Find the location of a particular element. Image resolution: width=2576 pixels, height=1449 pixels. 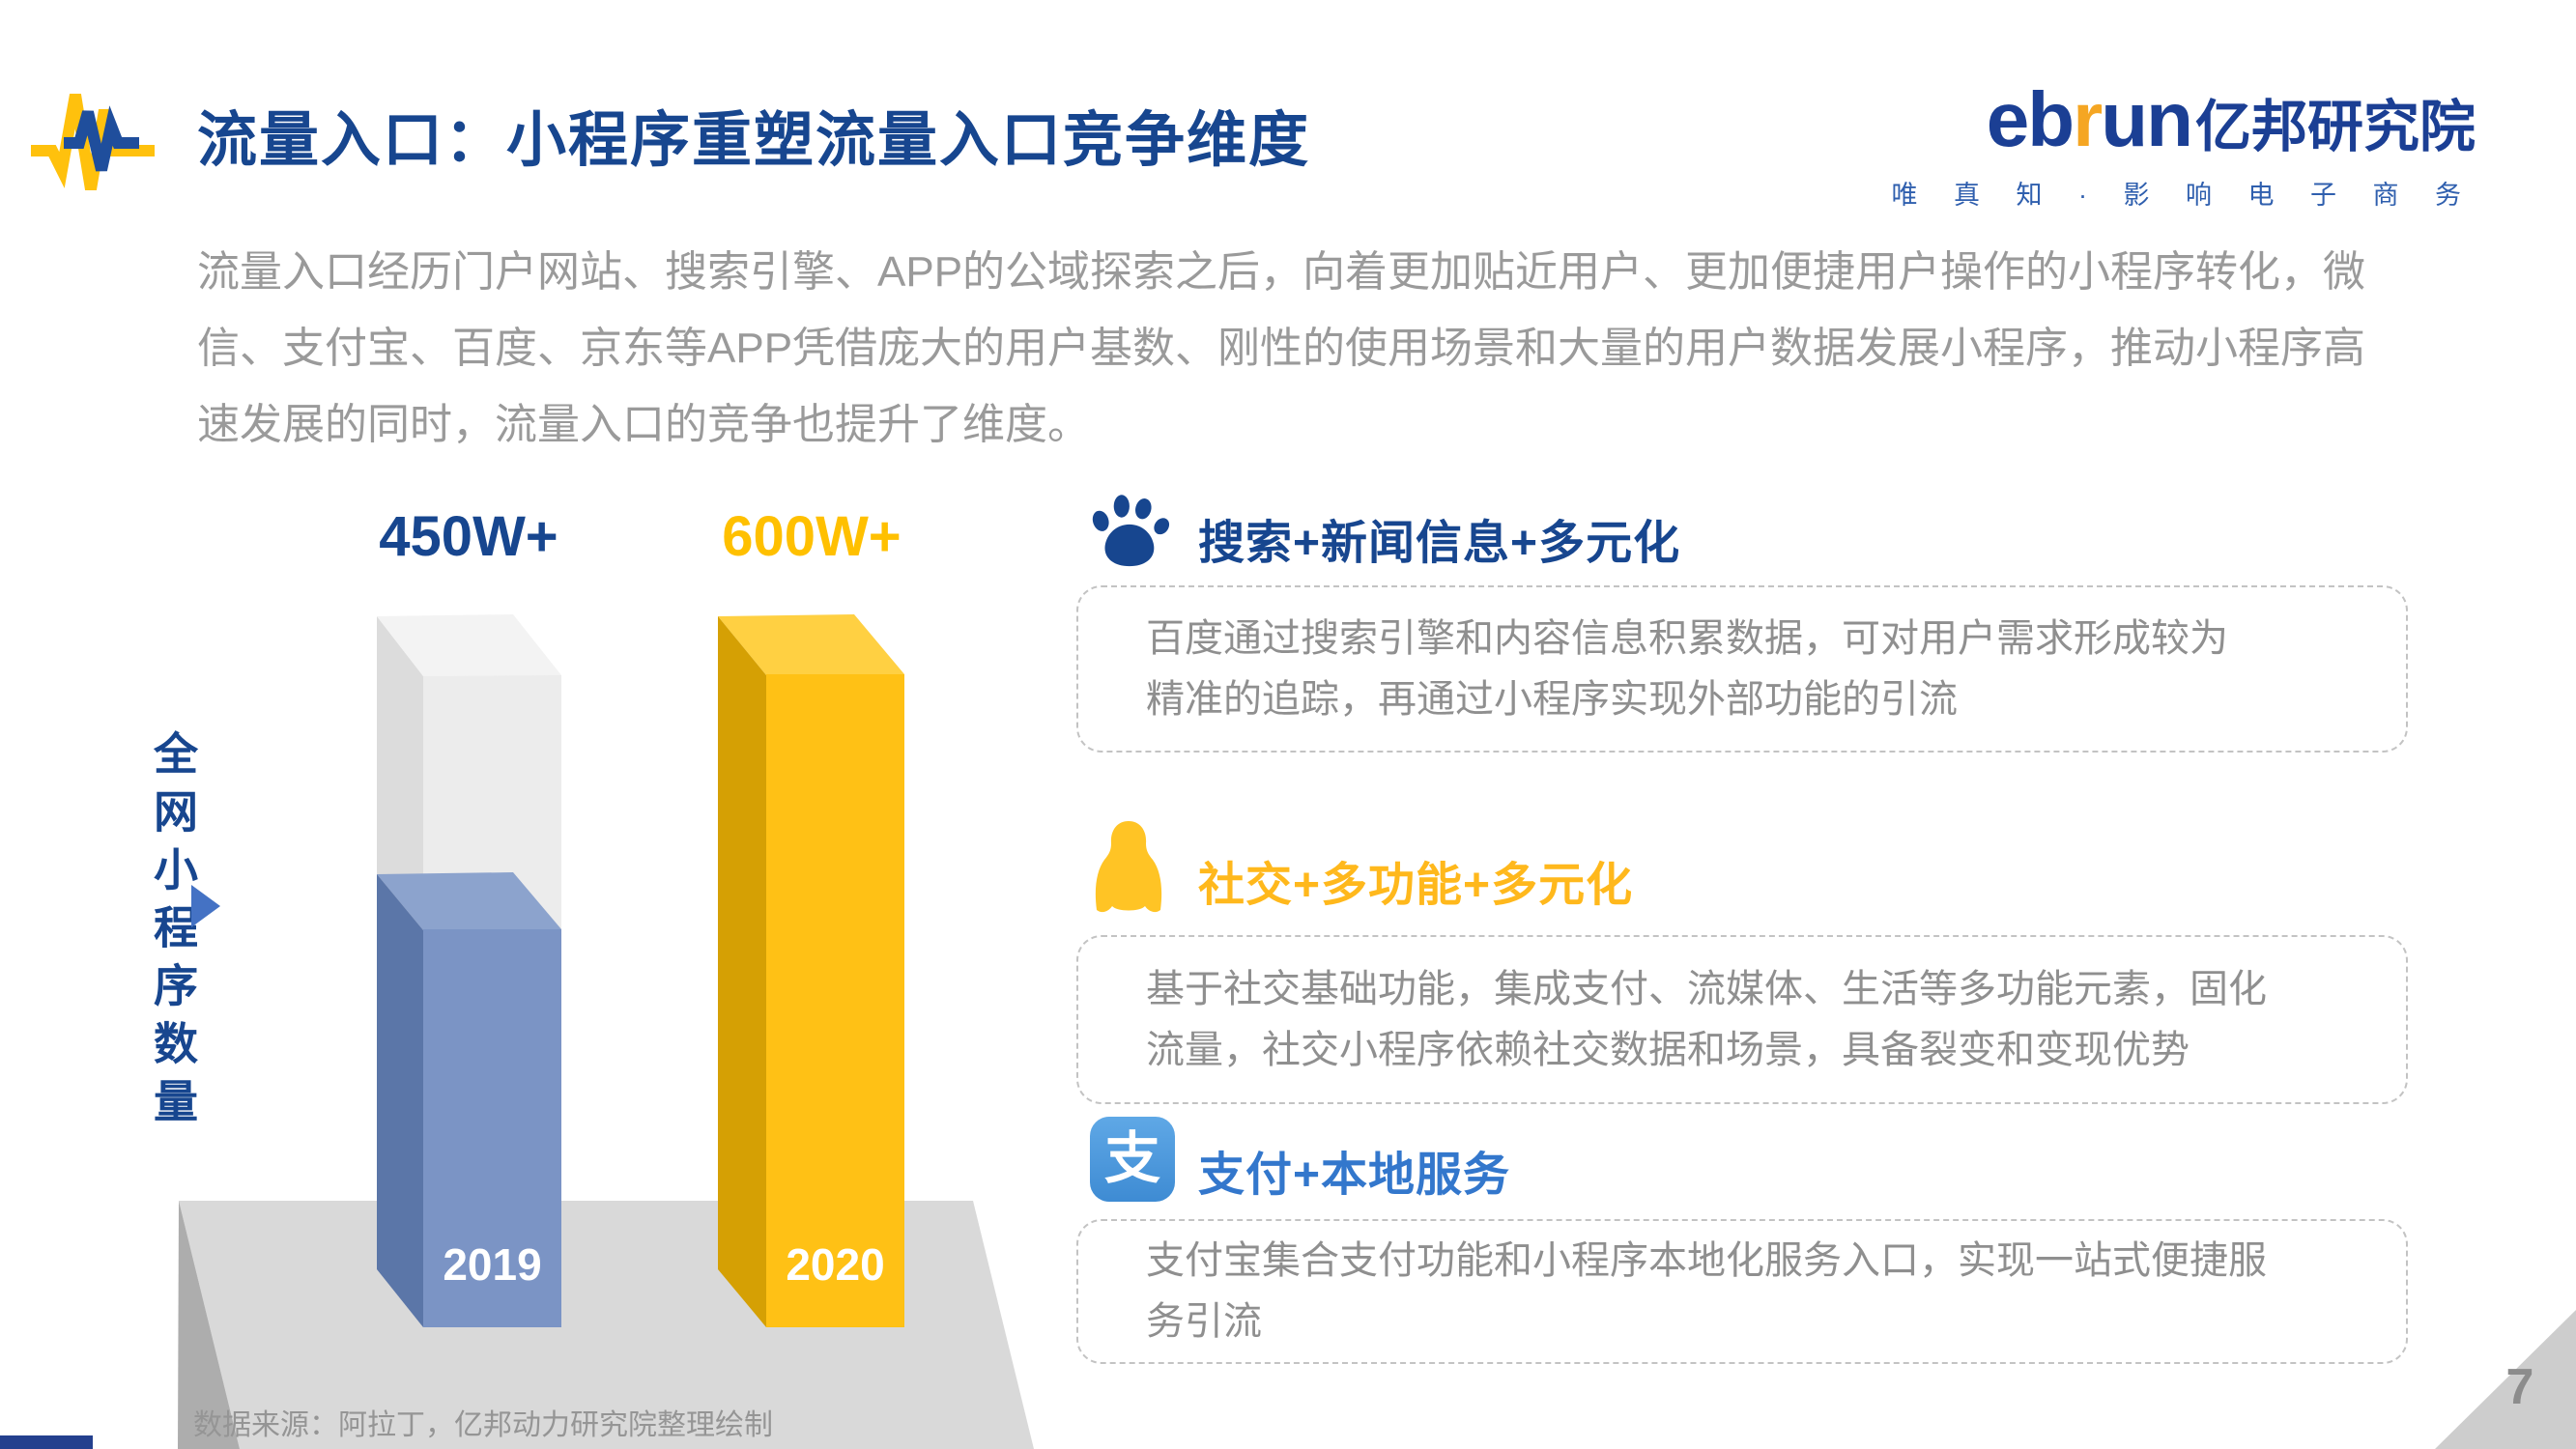

ebrun-wordmark: ebrun is located at coordinates (2089, 119).